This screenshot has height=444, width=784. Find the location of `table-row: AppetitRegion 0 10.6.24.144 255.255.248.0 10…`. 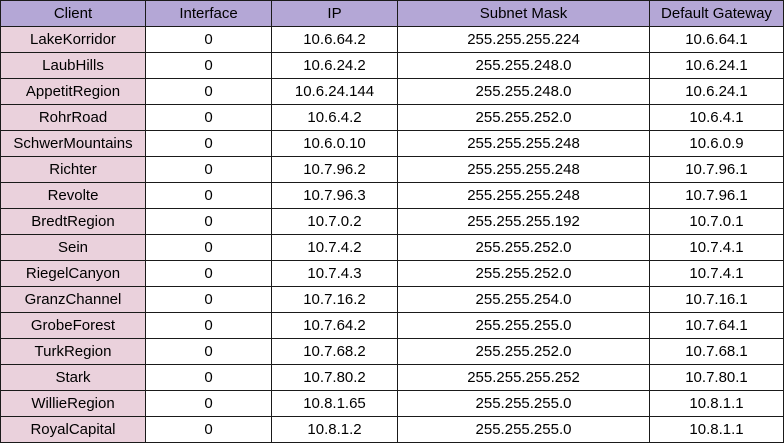

table-row: AppetitRegion 0 10.6.24.144 255.255.248.0 10… is located at coordinates (392, 91).